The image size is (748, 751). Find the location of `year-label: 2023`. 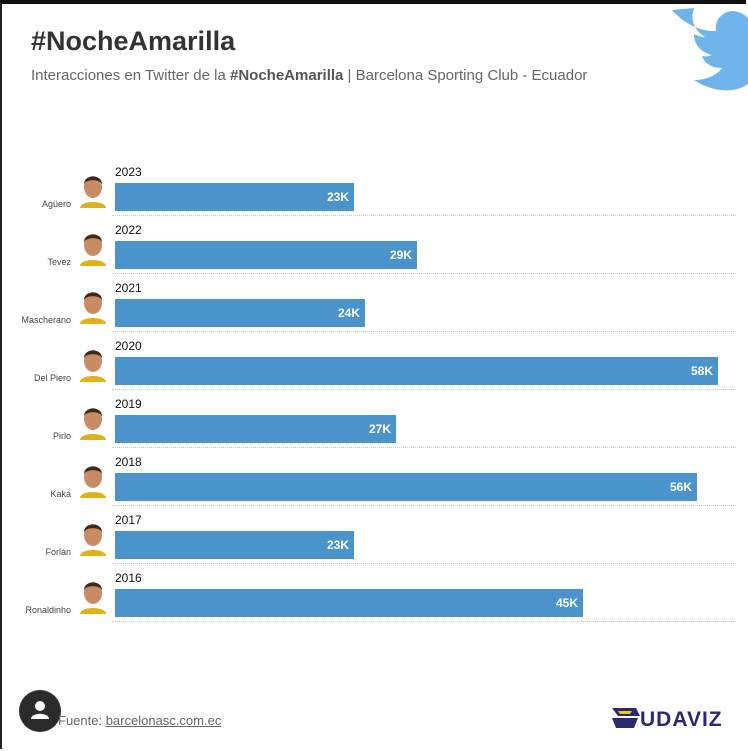

year-label: 2023 is located at coordinates (128, 172).